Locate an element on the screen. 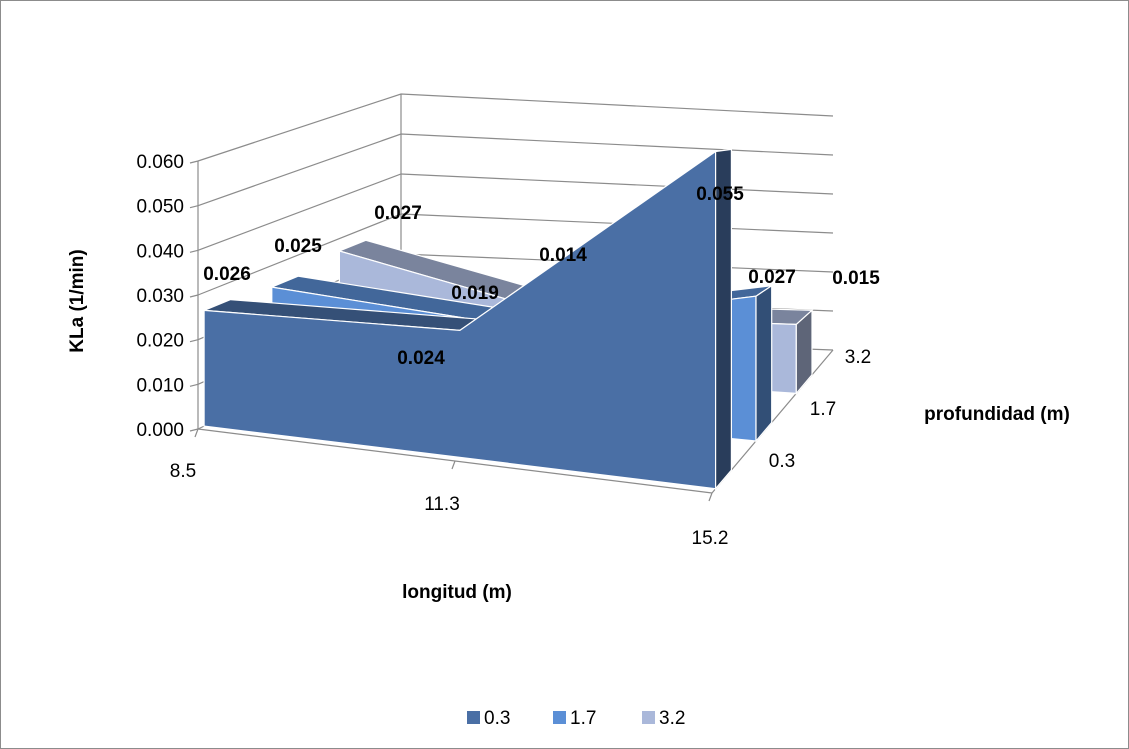 This screenshot has width=1129, height=749. y-tick-label: 0.020 is located at coordinates (160, 341).